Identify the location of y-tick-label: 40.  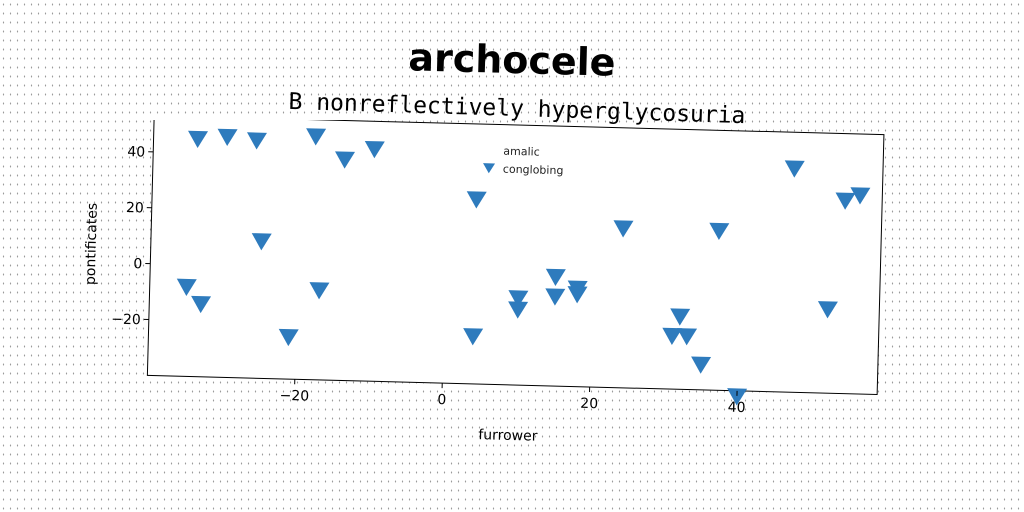
(136, 152).